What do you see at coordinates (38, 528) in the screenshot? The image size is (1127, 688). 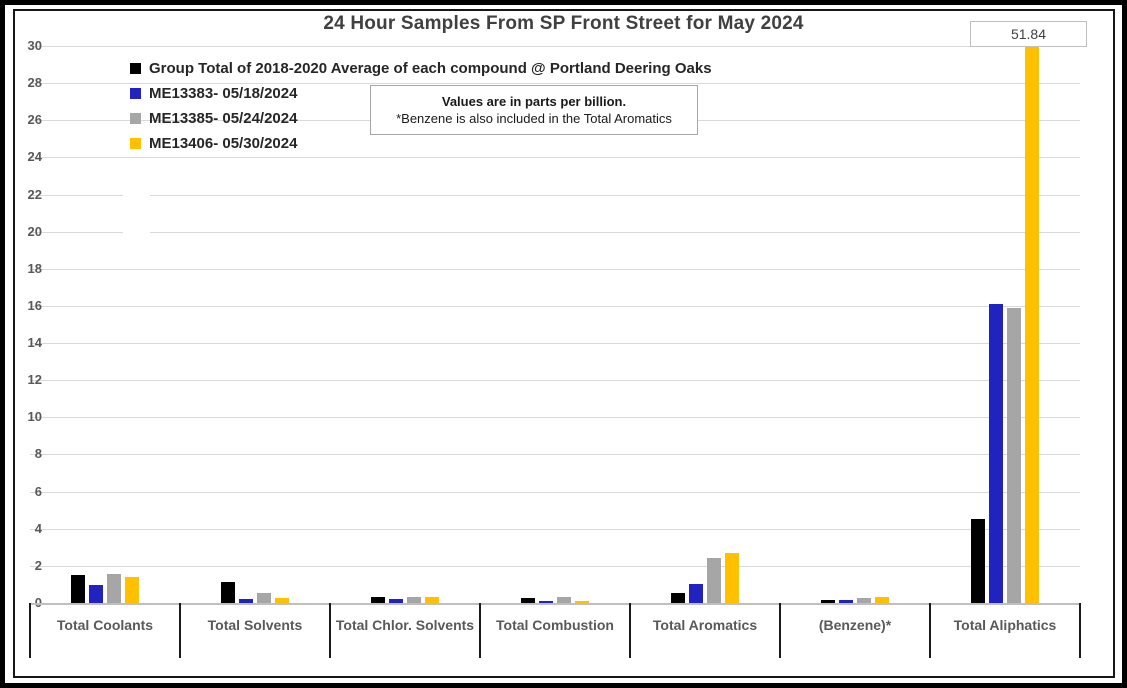 I see `y-axis-tick-label: 4` at bounding box center [38, 528].